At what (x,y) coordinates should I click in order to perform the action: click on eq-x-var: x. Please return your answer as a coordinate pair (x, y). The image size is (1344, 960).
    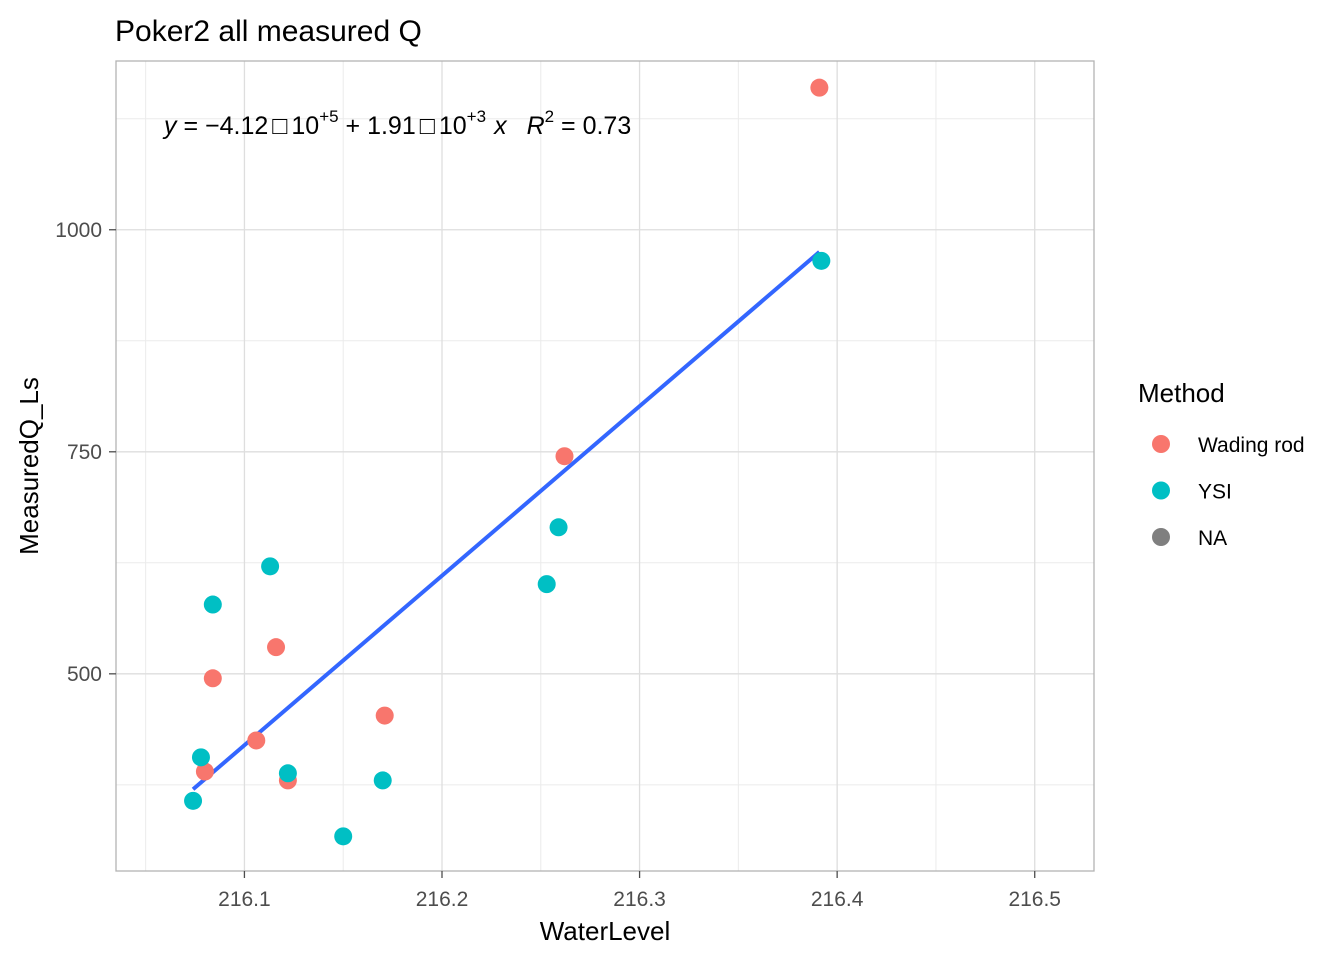
    Looking at the image, I should click on (500, 126).